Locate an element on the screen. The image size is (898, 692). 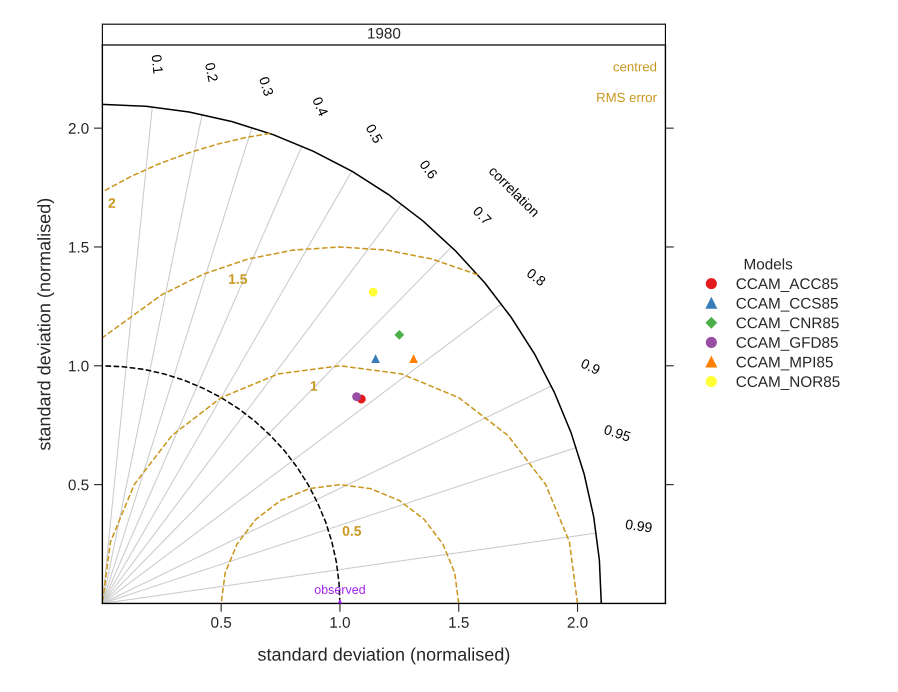
annotation: 1.5 is located at coordinates (238, 279).